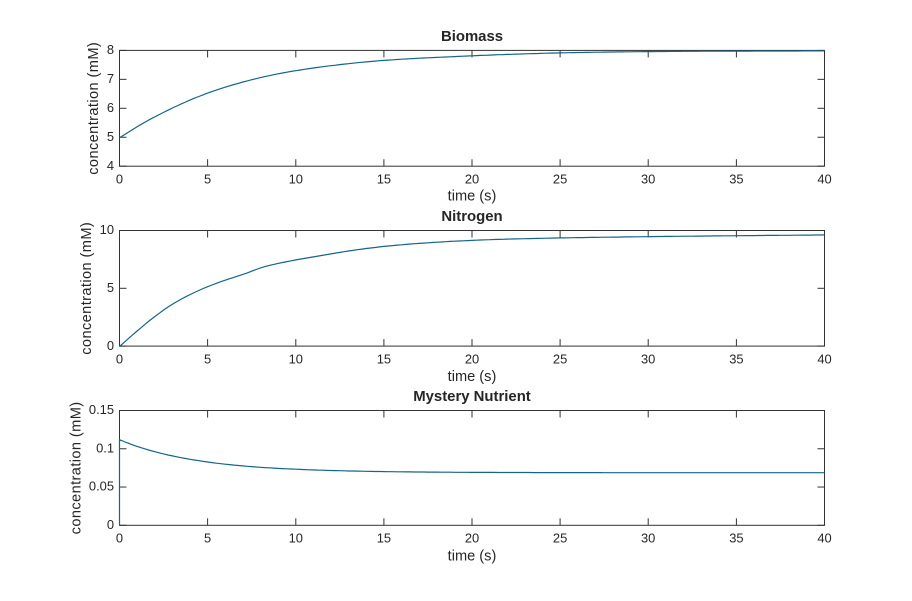 The height and width of the screenshot is (601, 912). I want to click on svg-text: Biomass, so click(472, 37).